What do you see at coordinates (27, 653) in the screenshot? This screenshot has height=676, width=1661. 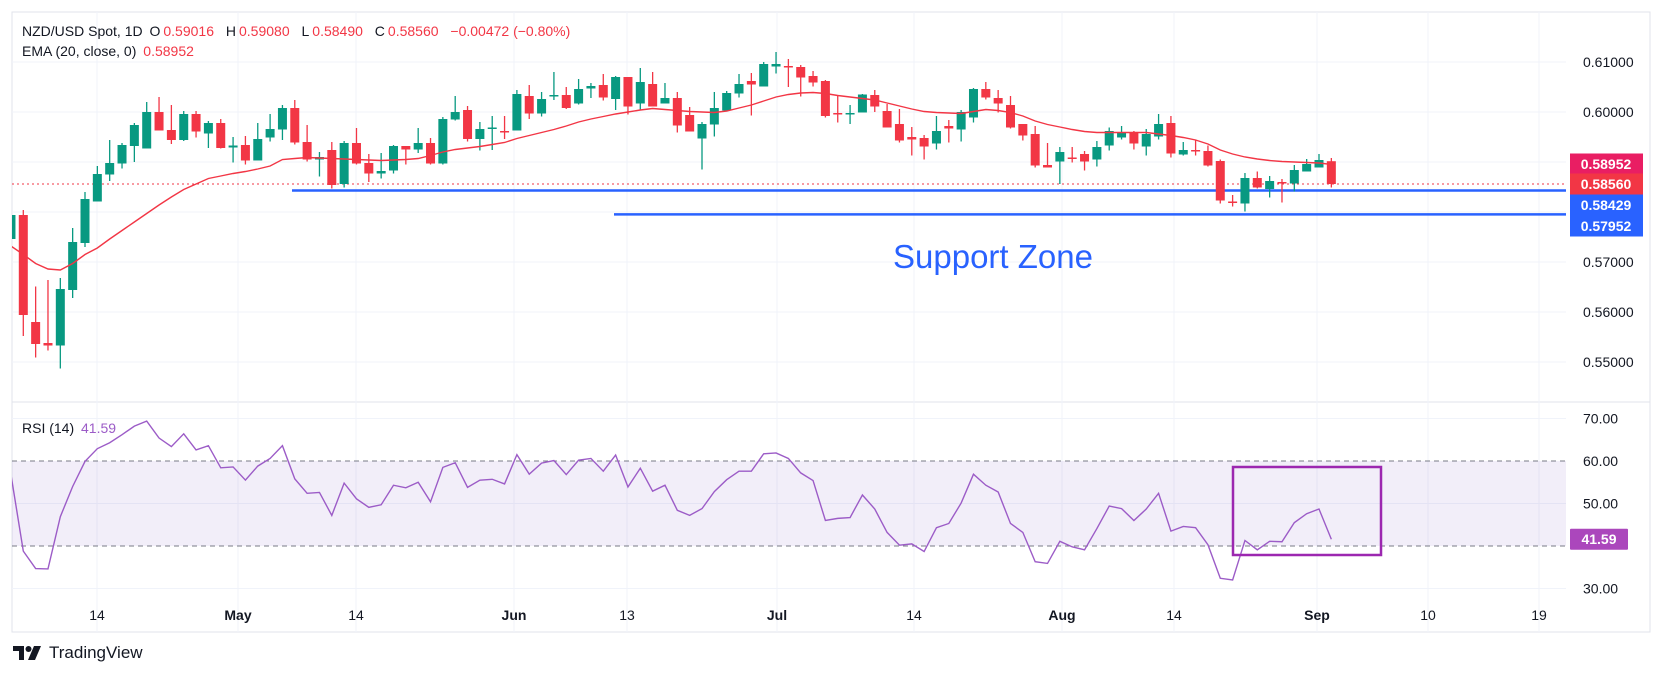 I see `tradingview-icon` at bounding box center [27, 653].